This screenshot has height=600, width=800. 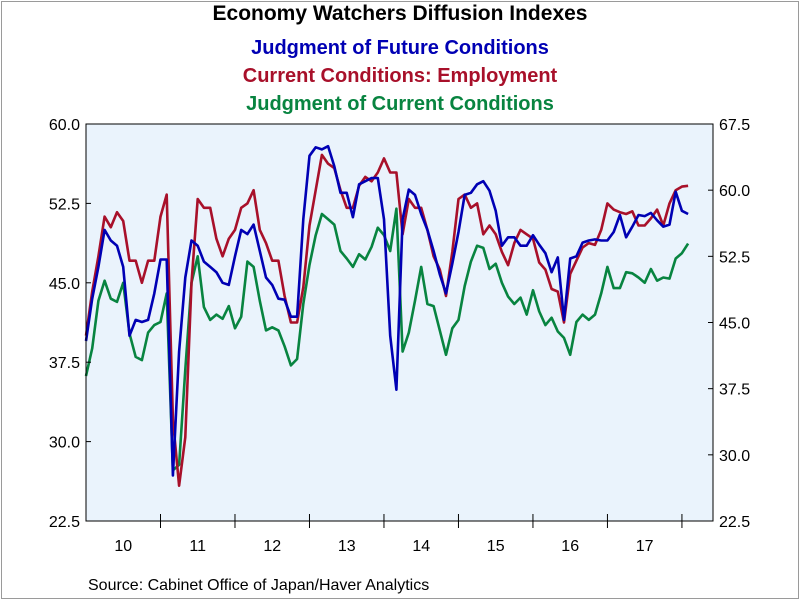 I want to click on y-left-tick-label: 22.5, so click(x=64, y=522).